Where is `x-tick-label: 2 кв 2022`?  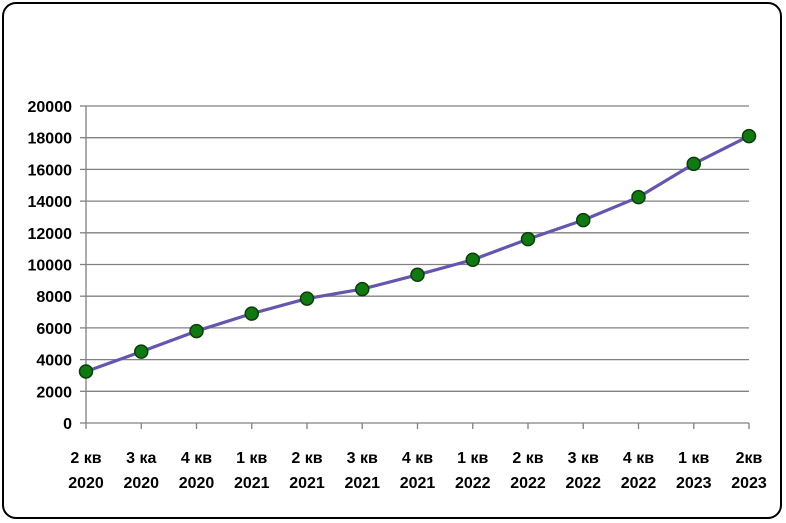 x-tick-label: 2 кв 2022 is located at coordinates (528, 471).